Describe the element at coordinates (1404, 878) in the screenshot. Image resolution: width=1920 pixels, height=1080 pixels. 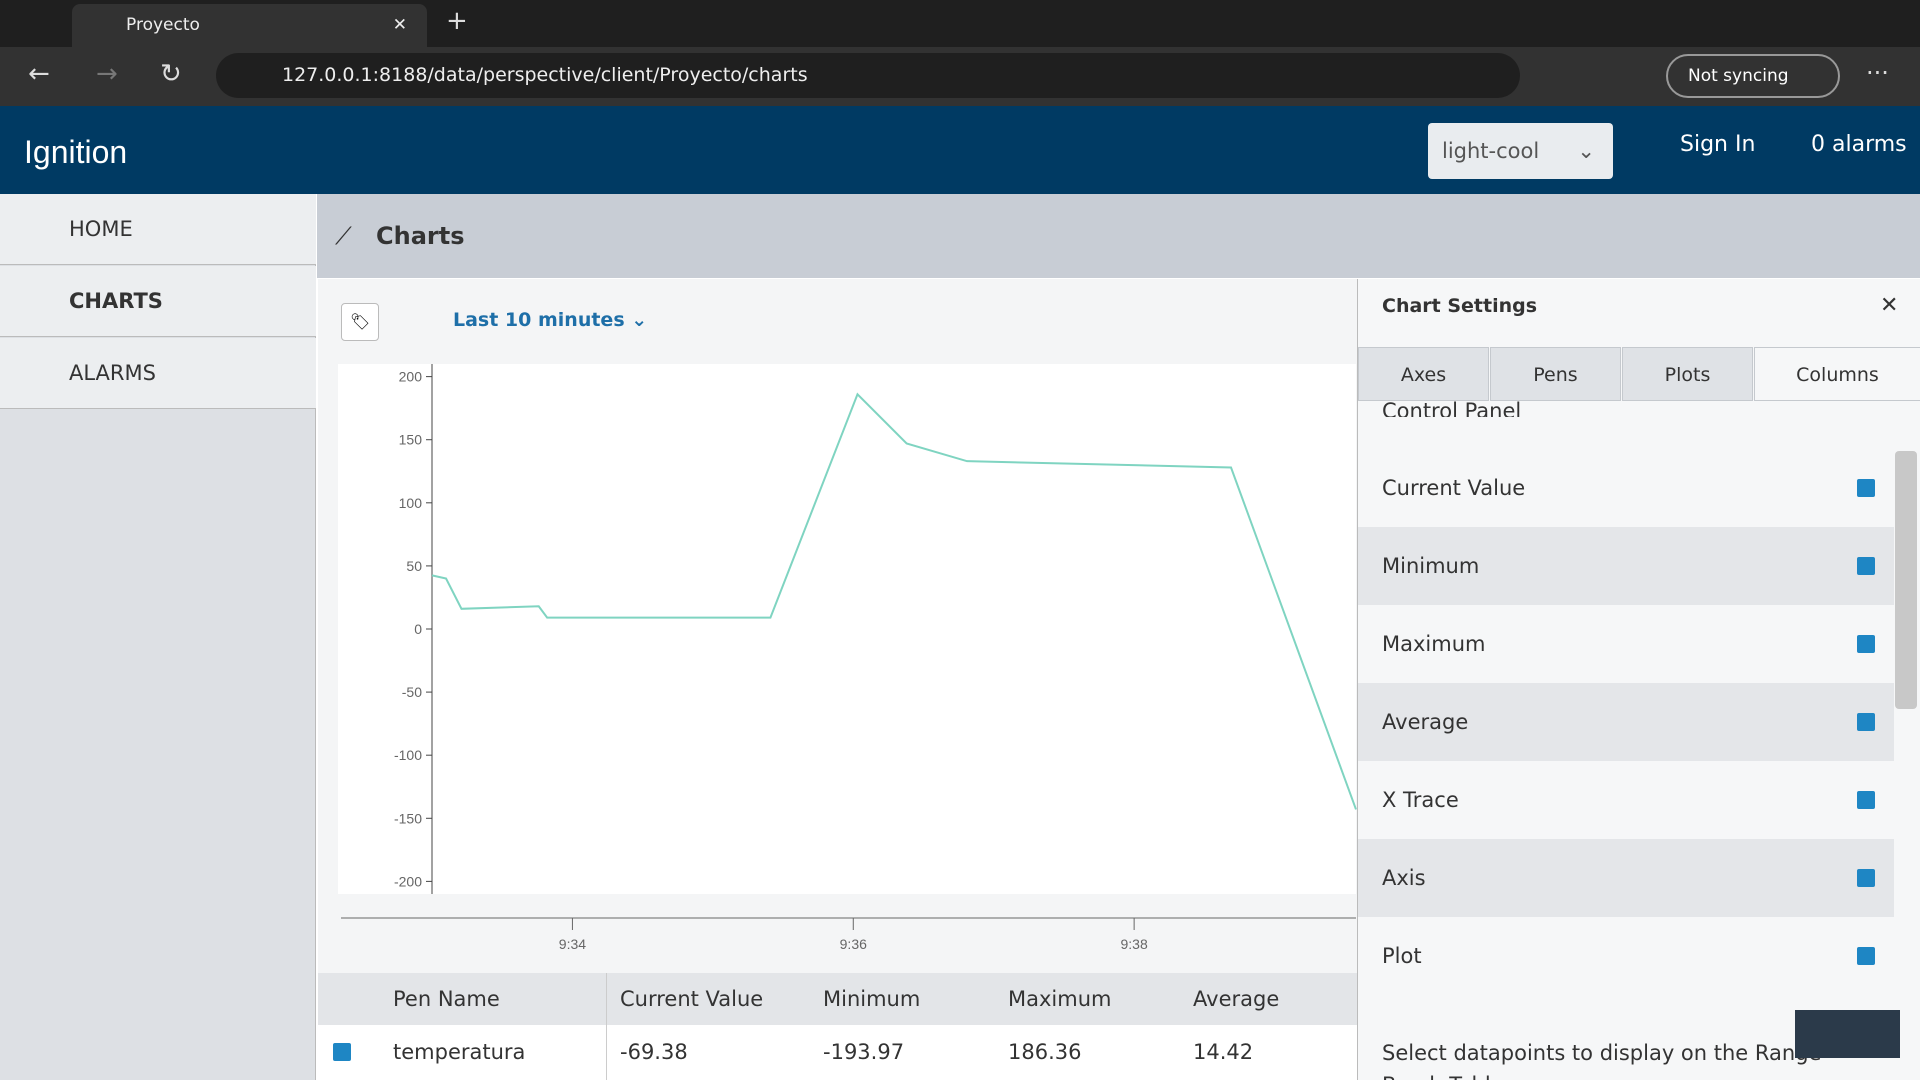
I see `option-label: Axis` at that location.